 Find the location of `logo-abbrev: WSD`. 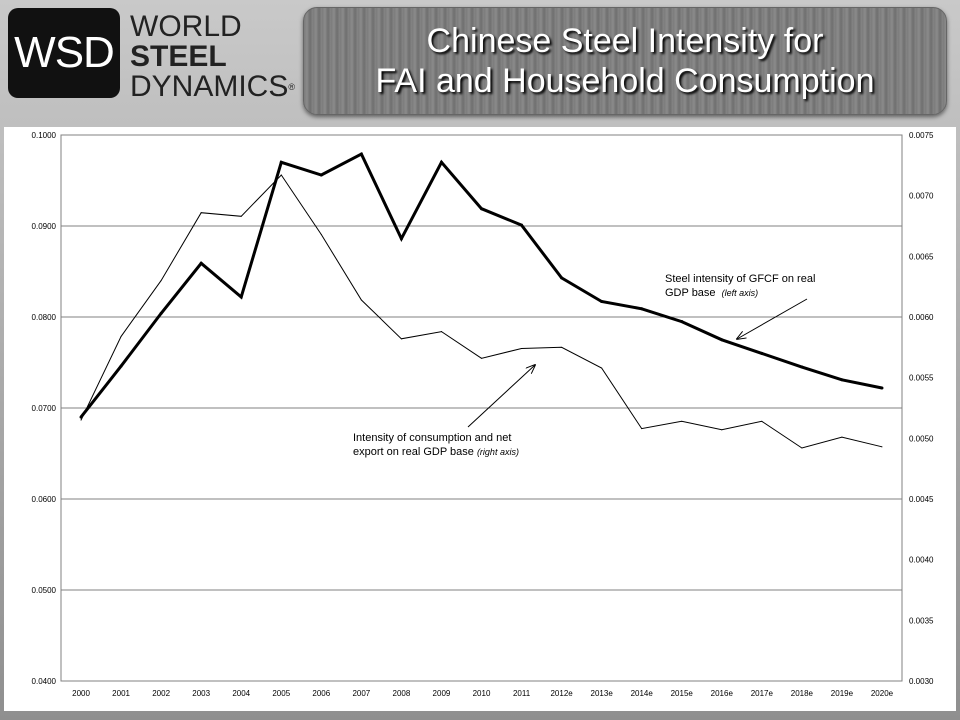

logo-abbrev: WSD is located at coordinates (64, 52).